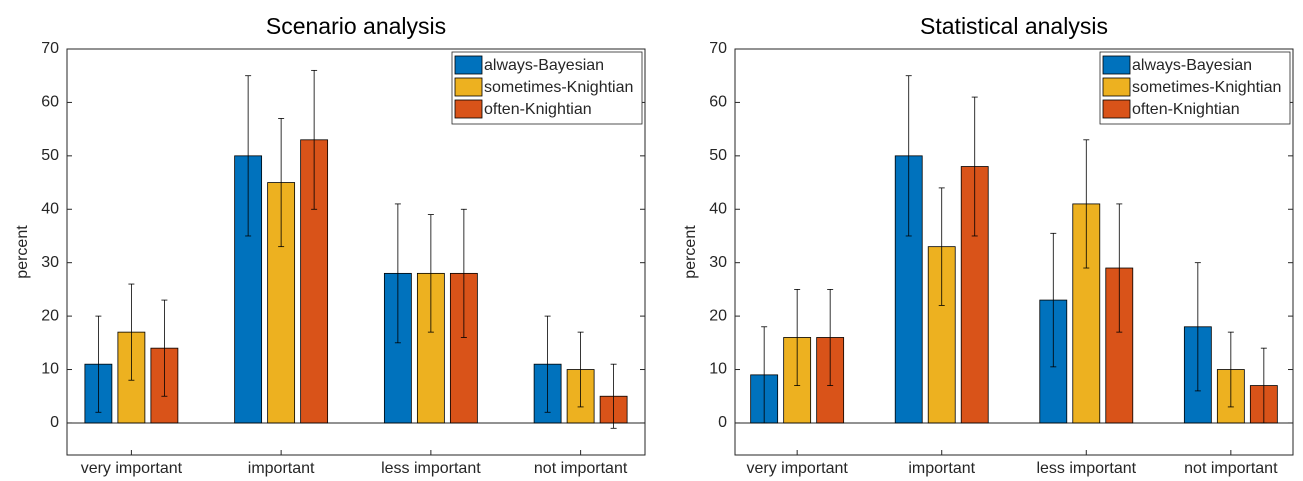  What do you see at coordinates (356, 26) in the screenshot?
I see `chart-title: Scenario analysis` at bounding box center [356, 26].